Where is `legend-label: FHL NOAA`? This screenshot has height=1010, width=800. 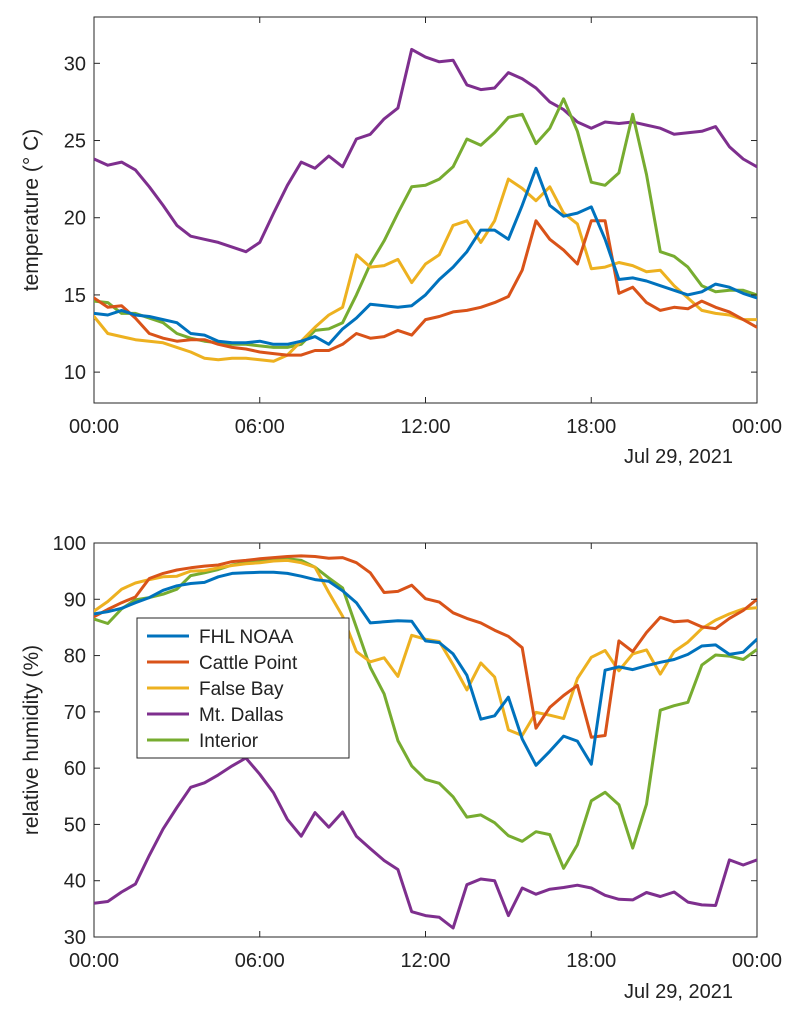 legend-label: FHL NOAA is located at coordinates (246, 637).